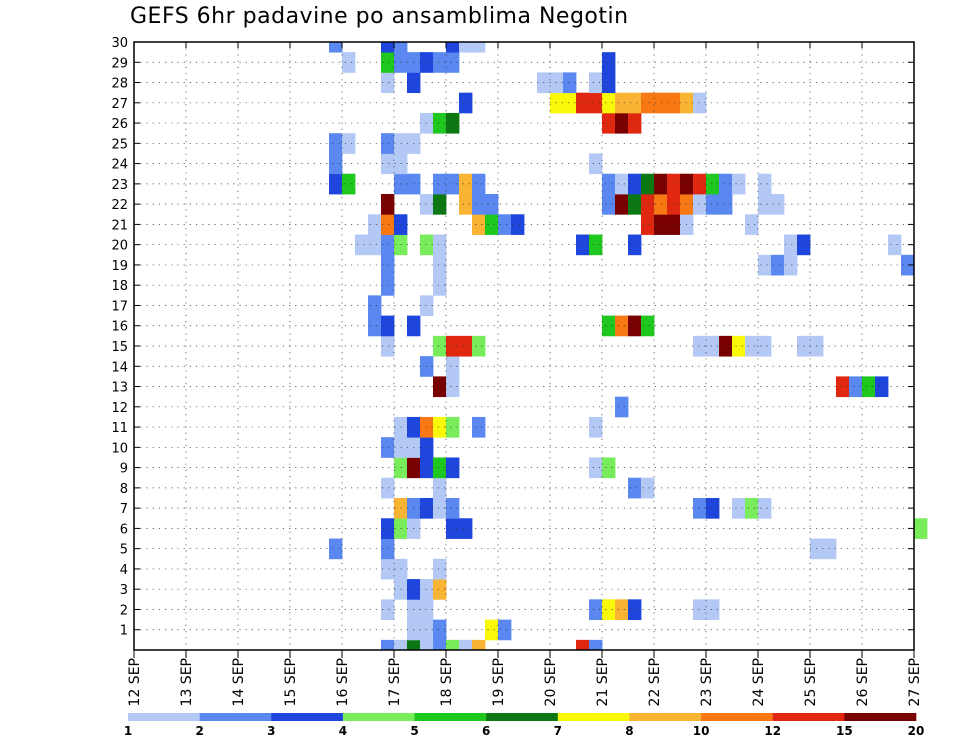 This screenshot has width=960, height=742. Describe the element at coordinates (119, 408) in the screenshot. I see `y-tick-label: 12` at that location.